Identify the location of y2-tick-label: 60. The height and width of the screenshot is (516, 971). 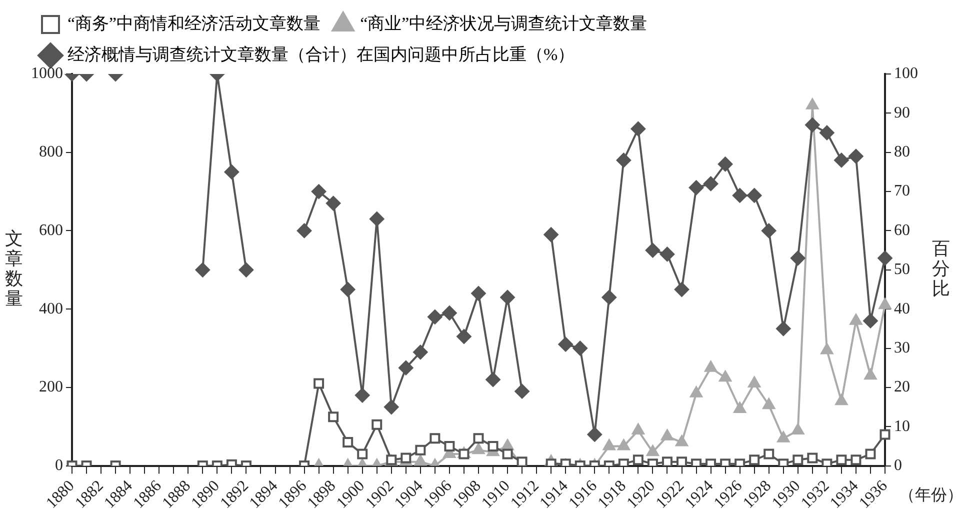
(902, 230).